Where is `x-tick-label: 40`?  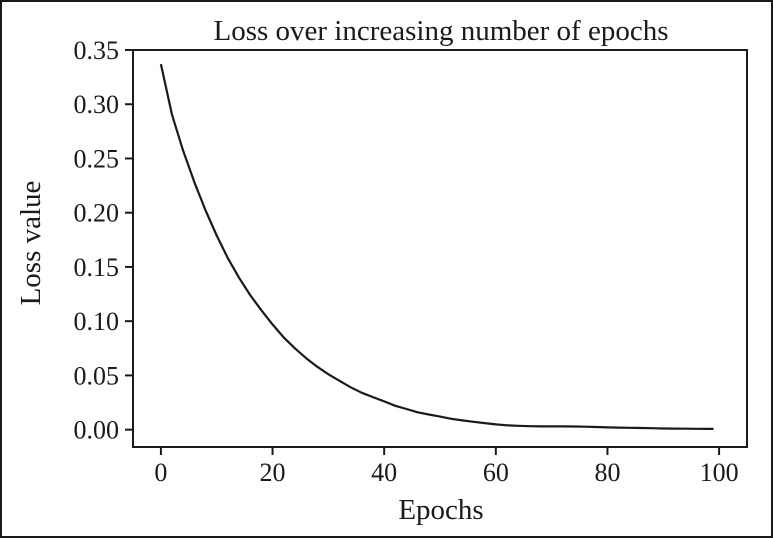
x-tick-label: 40 is located at coordinates (384, 472).